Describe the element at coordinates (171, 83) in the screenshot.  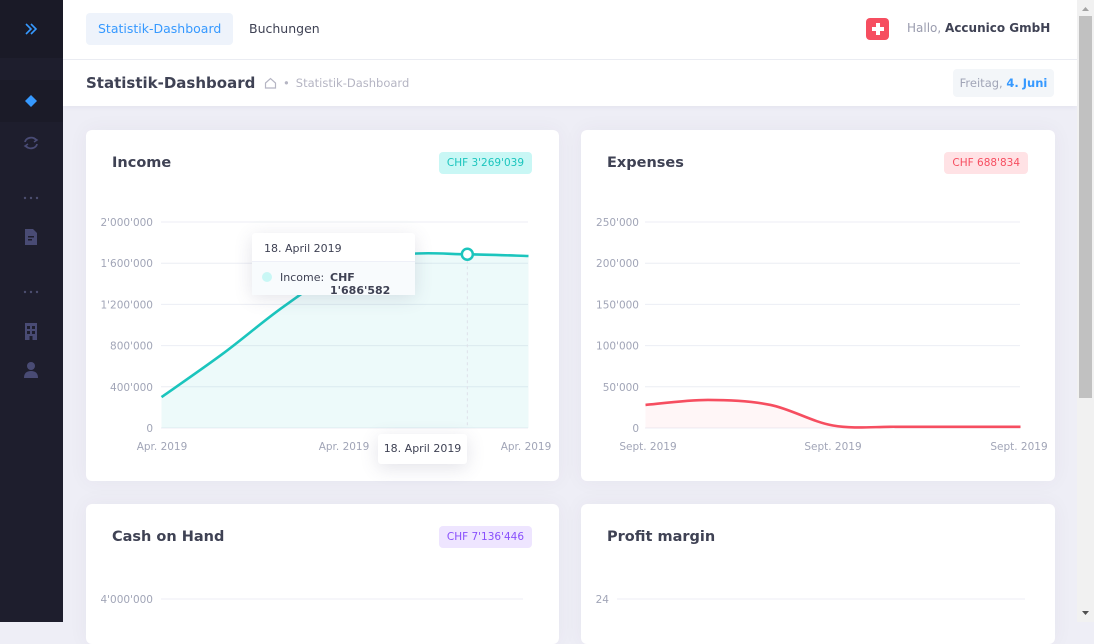
I see `page-title: Statistik-Dashboard` at that location.